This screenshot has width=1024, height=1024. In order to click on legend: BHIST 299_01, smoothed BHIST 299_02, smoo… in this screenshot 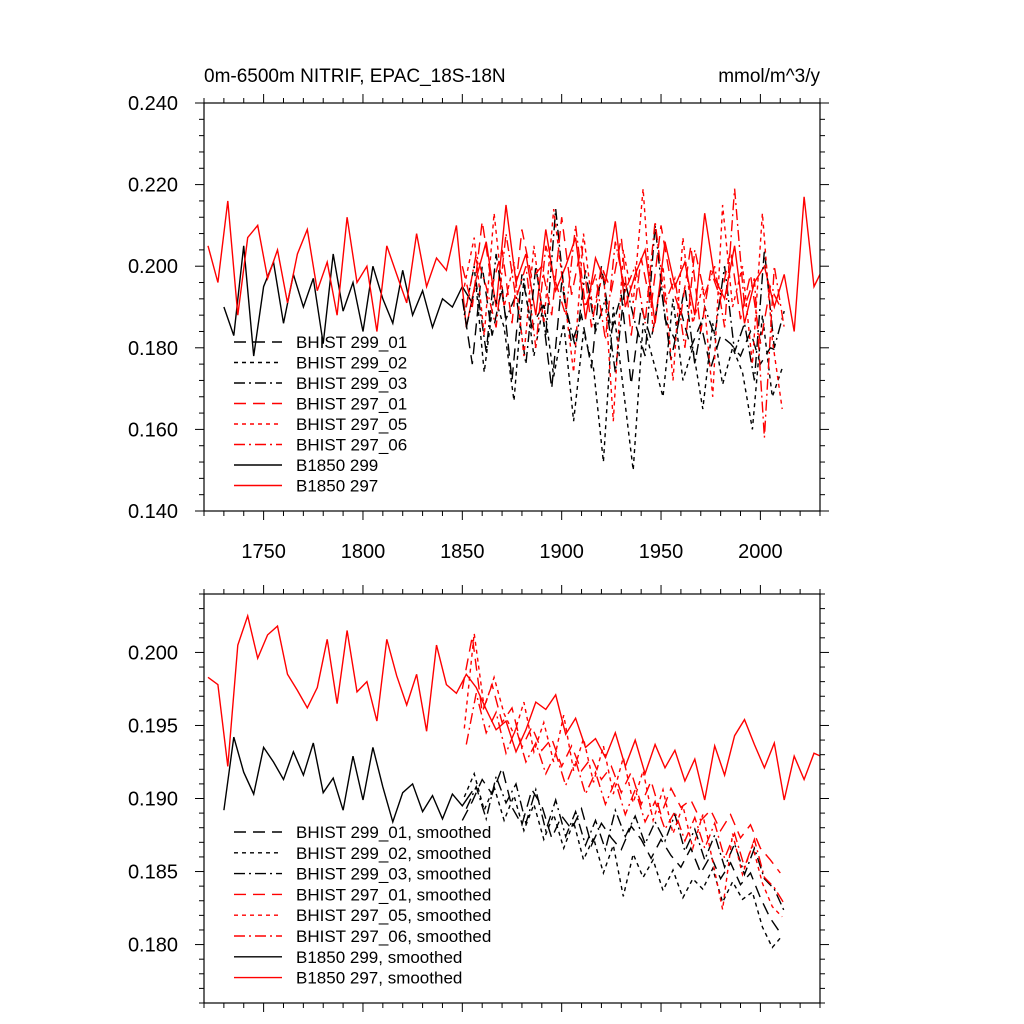, I will do `click(362, 905)`.